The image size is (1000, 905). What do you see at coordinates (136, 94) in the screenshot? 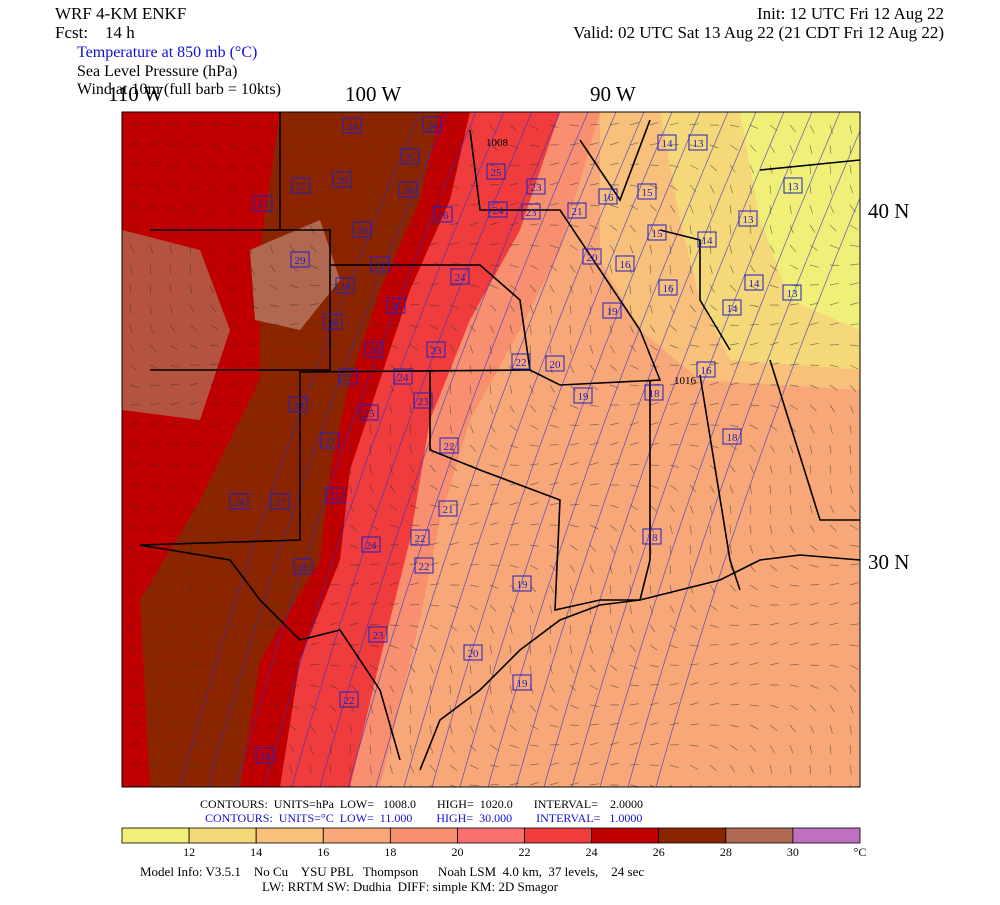
I see `lon-label: 110 W` at bounding box center [136, 94].